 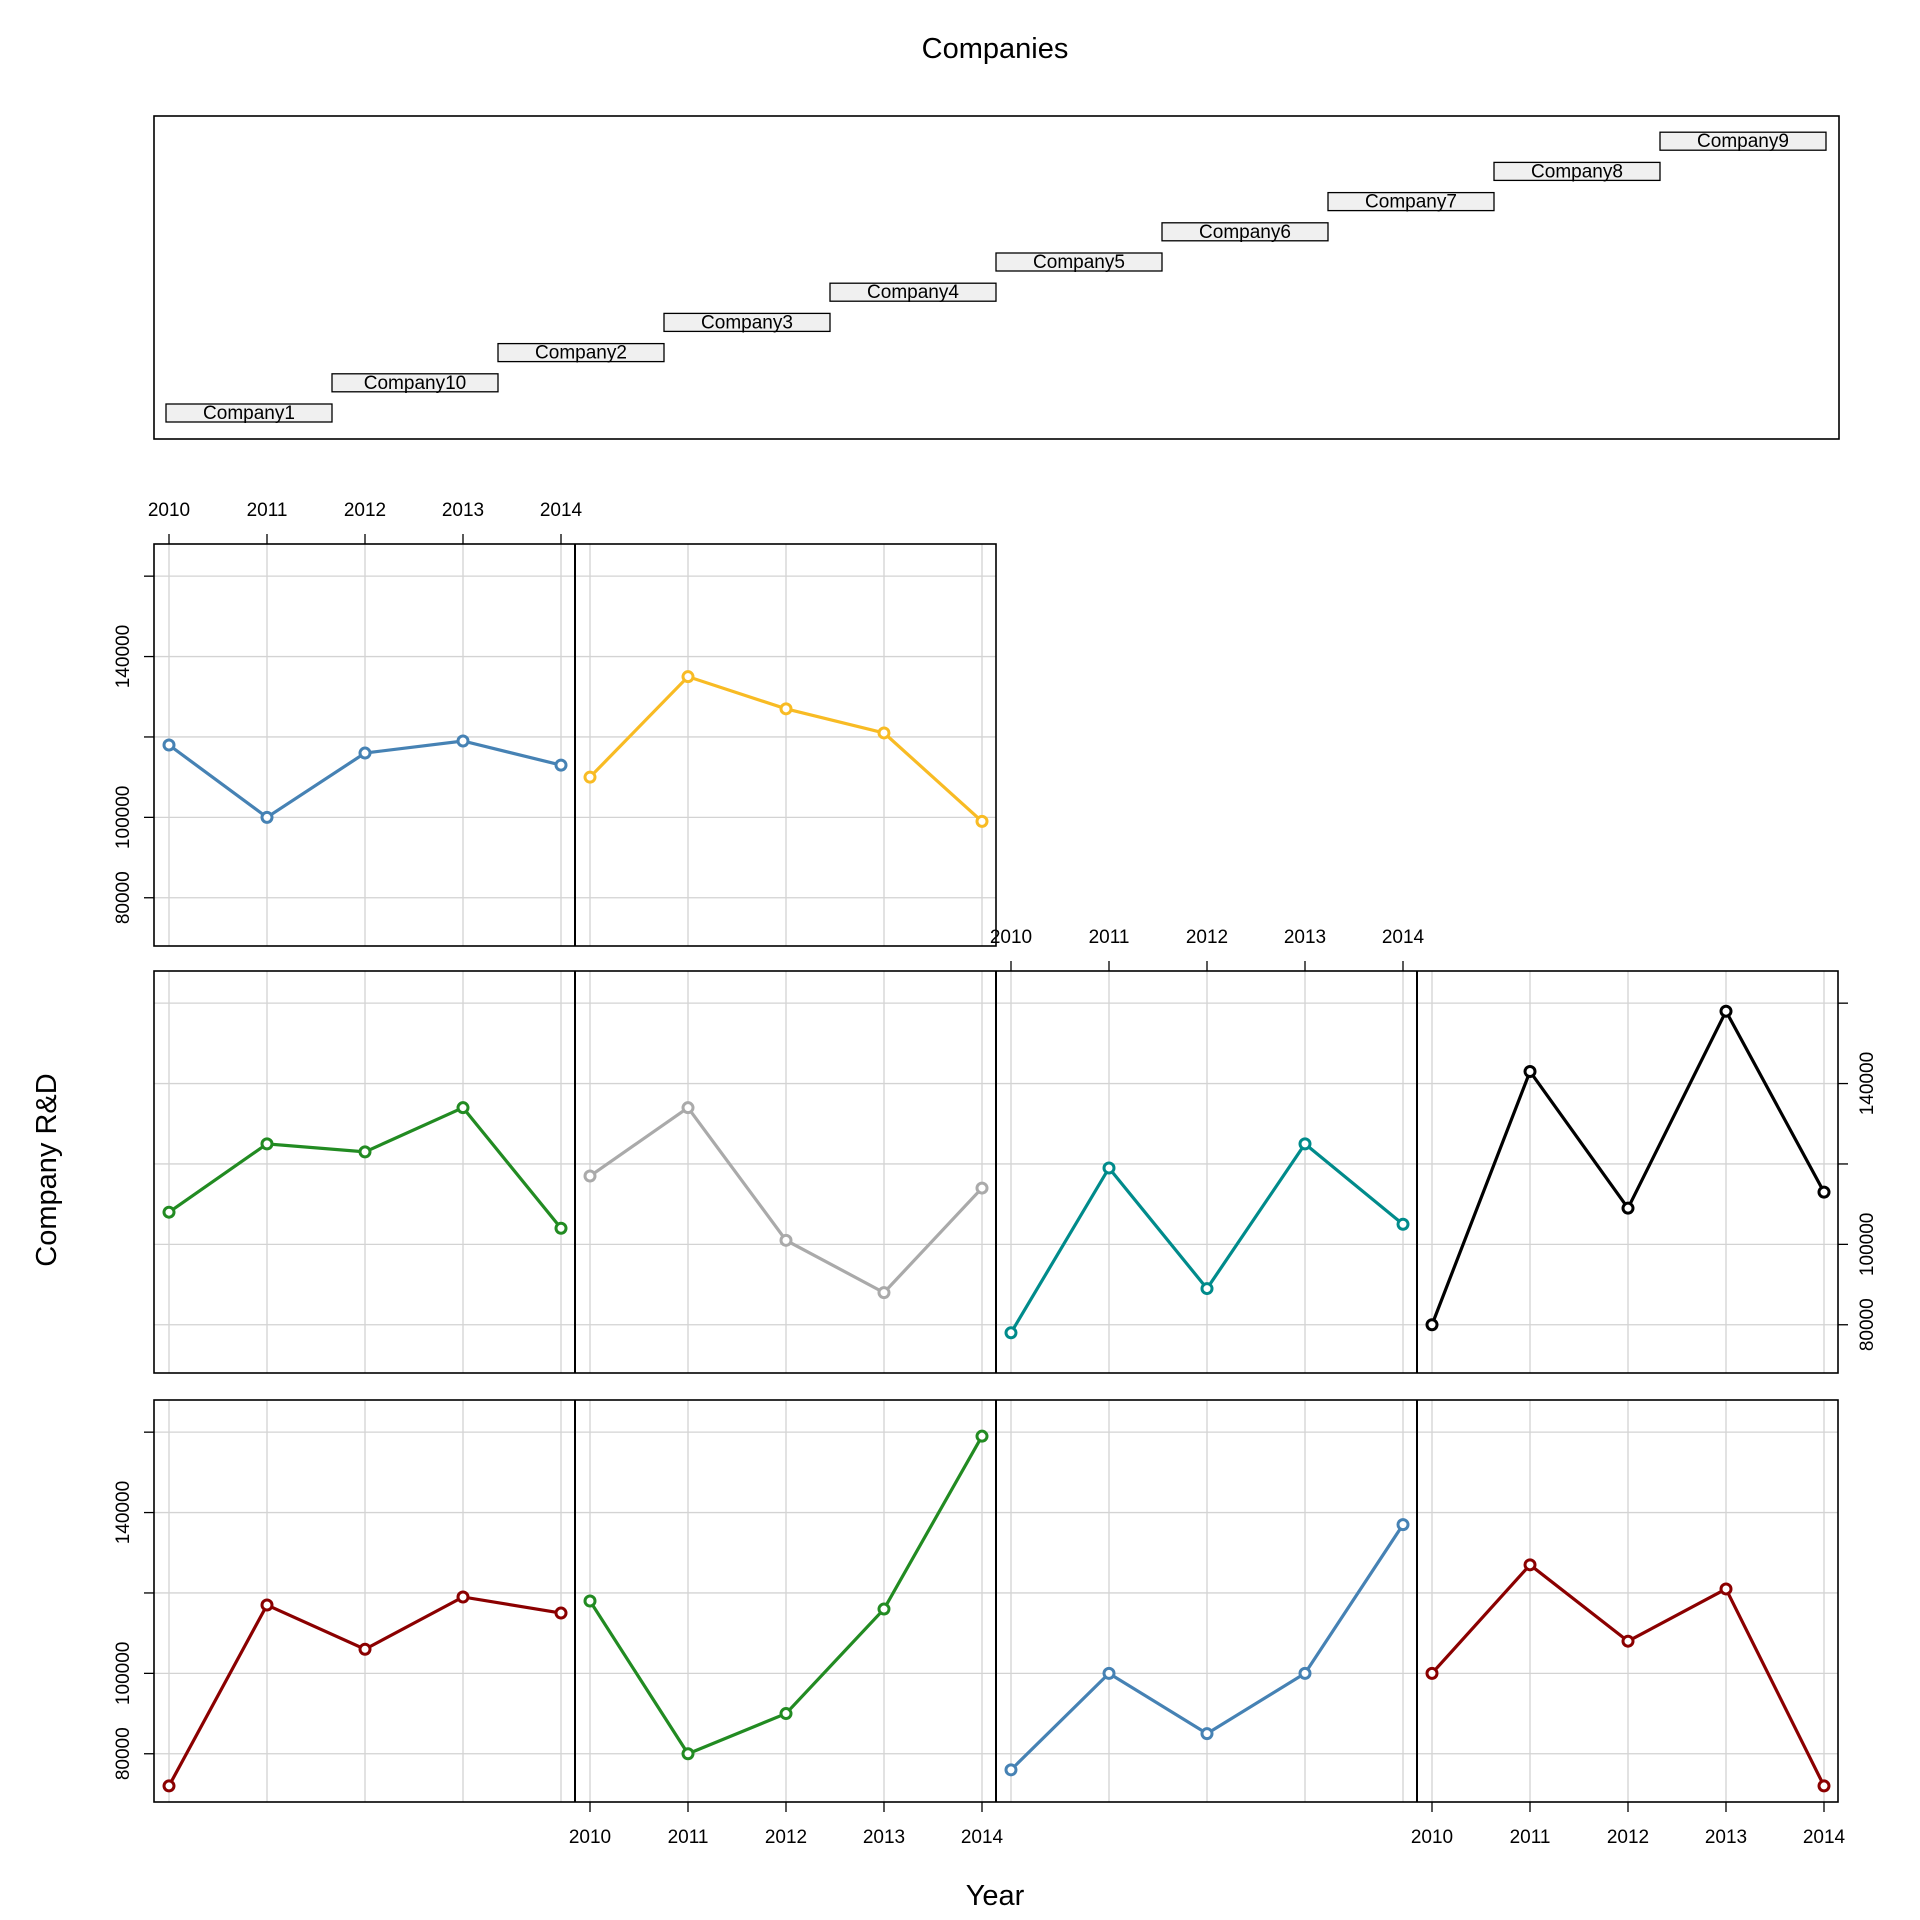 I want to click on strip-box-company8, so click(x=1577, y=171).